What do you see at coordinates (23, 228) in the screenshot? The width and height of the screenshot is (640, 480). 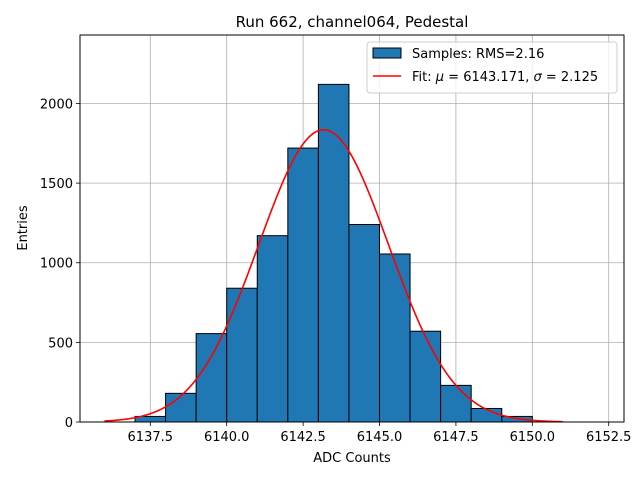 I see `y-axis-label: Entries` at bounding box center [23, 228].